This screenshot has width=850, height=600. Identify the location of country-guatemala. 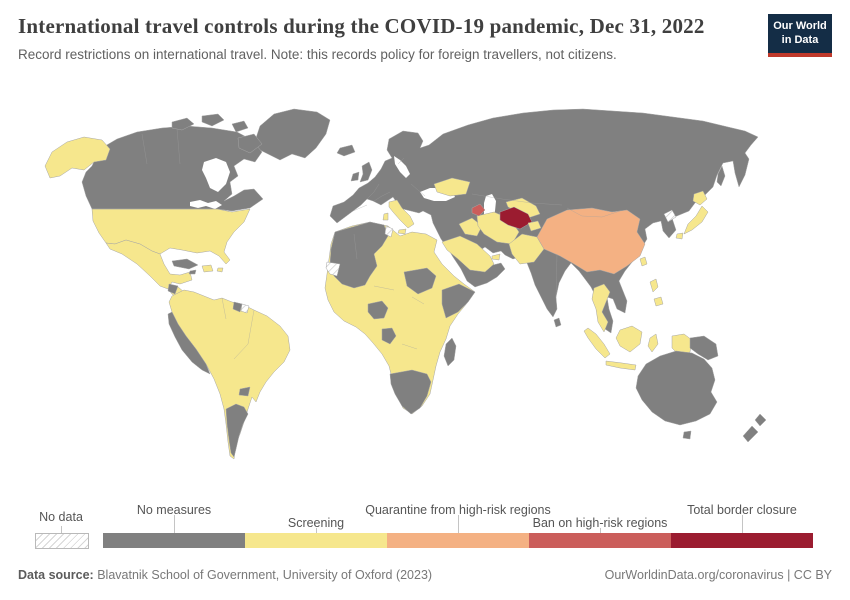
(173, 289).